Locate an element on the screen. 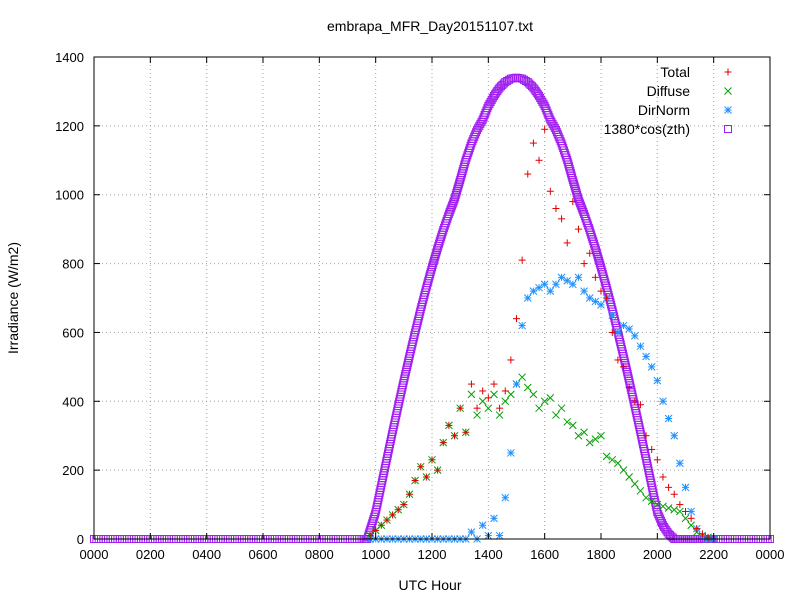 This screenshot has height=600, width=800. x-tick-label: 2000 is located at coordinates (657, 554).